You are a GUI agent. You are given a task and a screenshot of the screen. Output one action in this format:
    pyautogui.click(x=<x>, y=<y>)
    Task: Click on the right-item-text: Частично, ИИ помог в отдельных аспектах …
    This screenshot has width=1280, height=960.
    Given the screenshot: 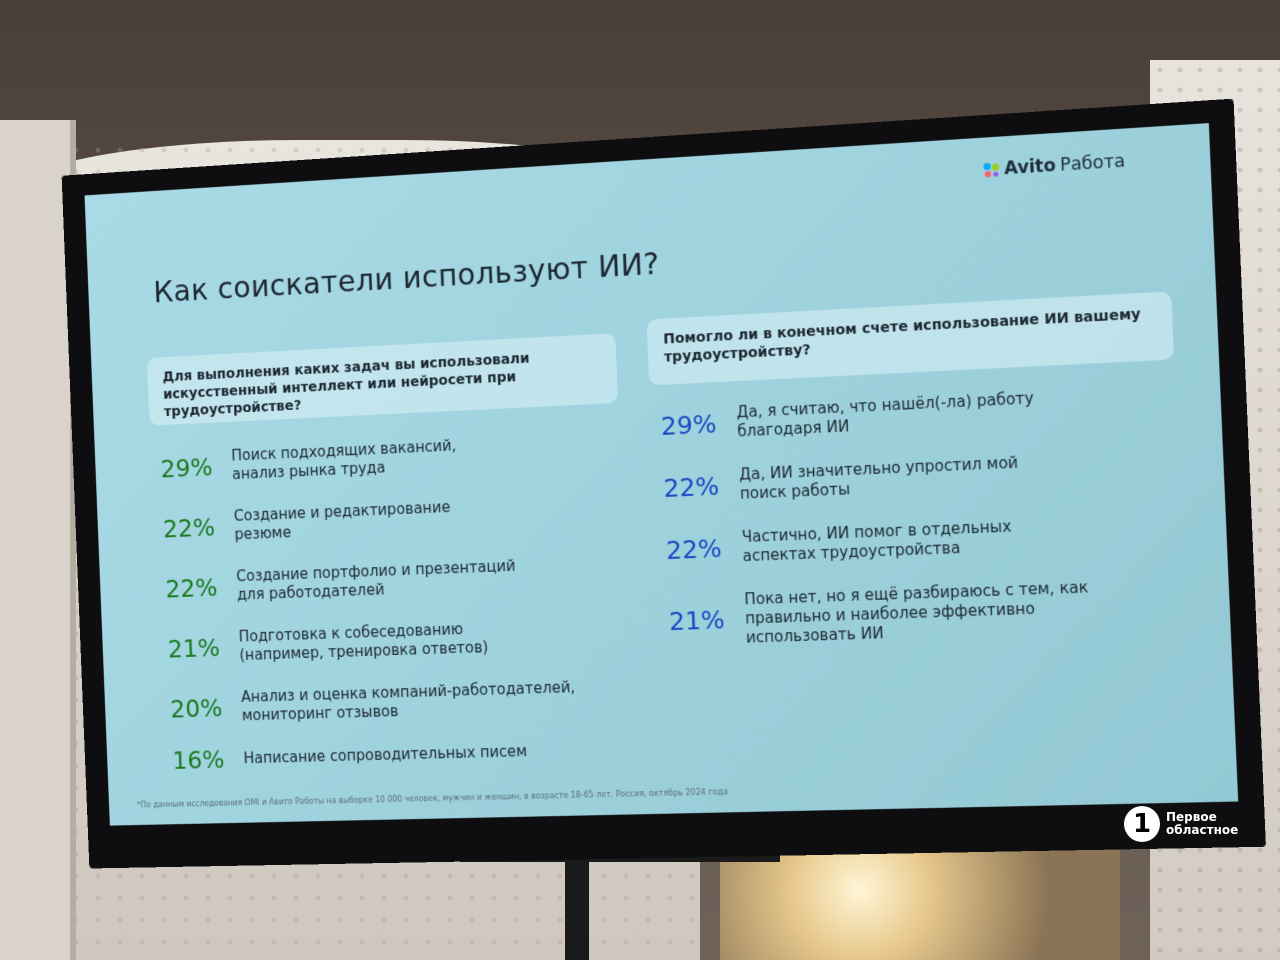 What is the action you would take?
    pyautogui.click(x=876, y=541)
    